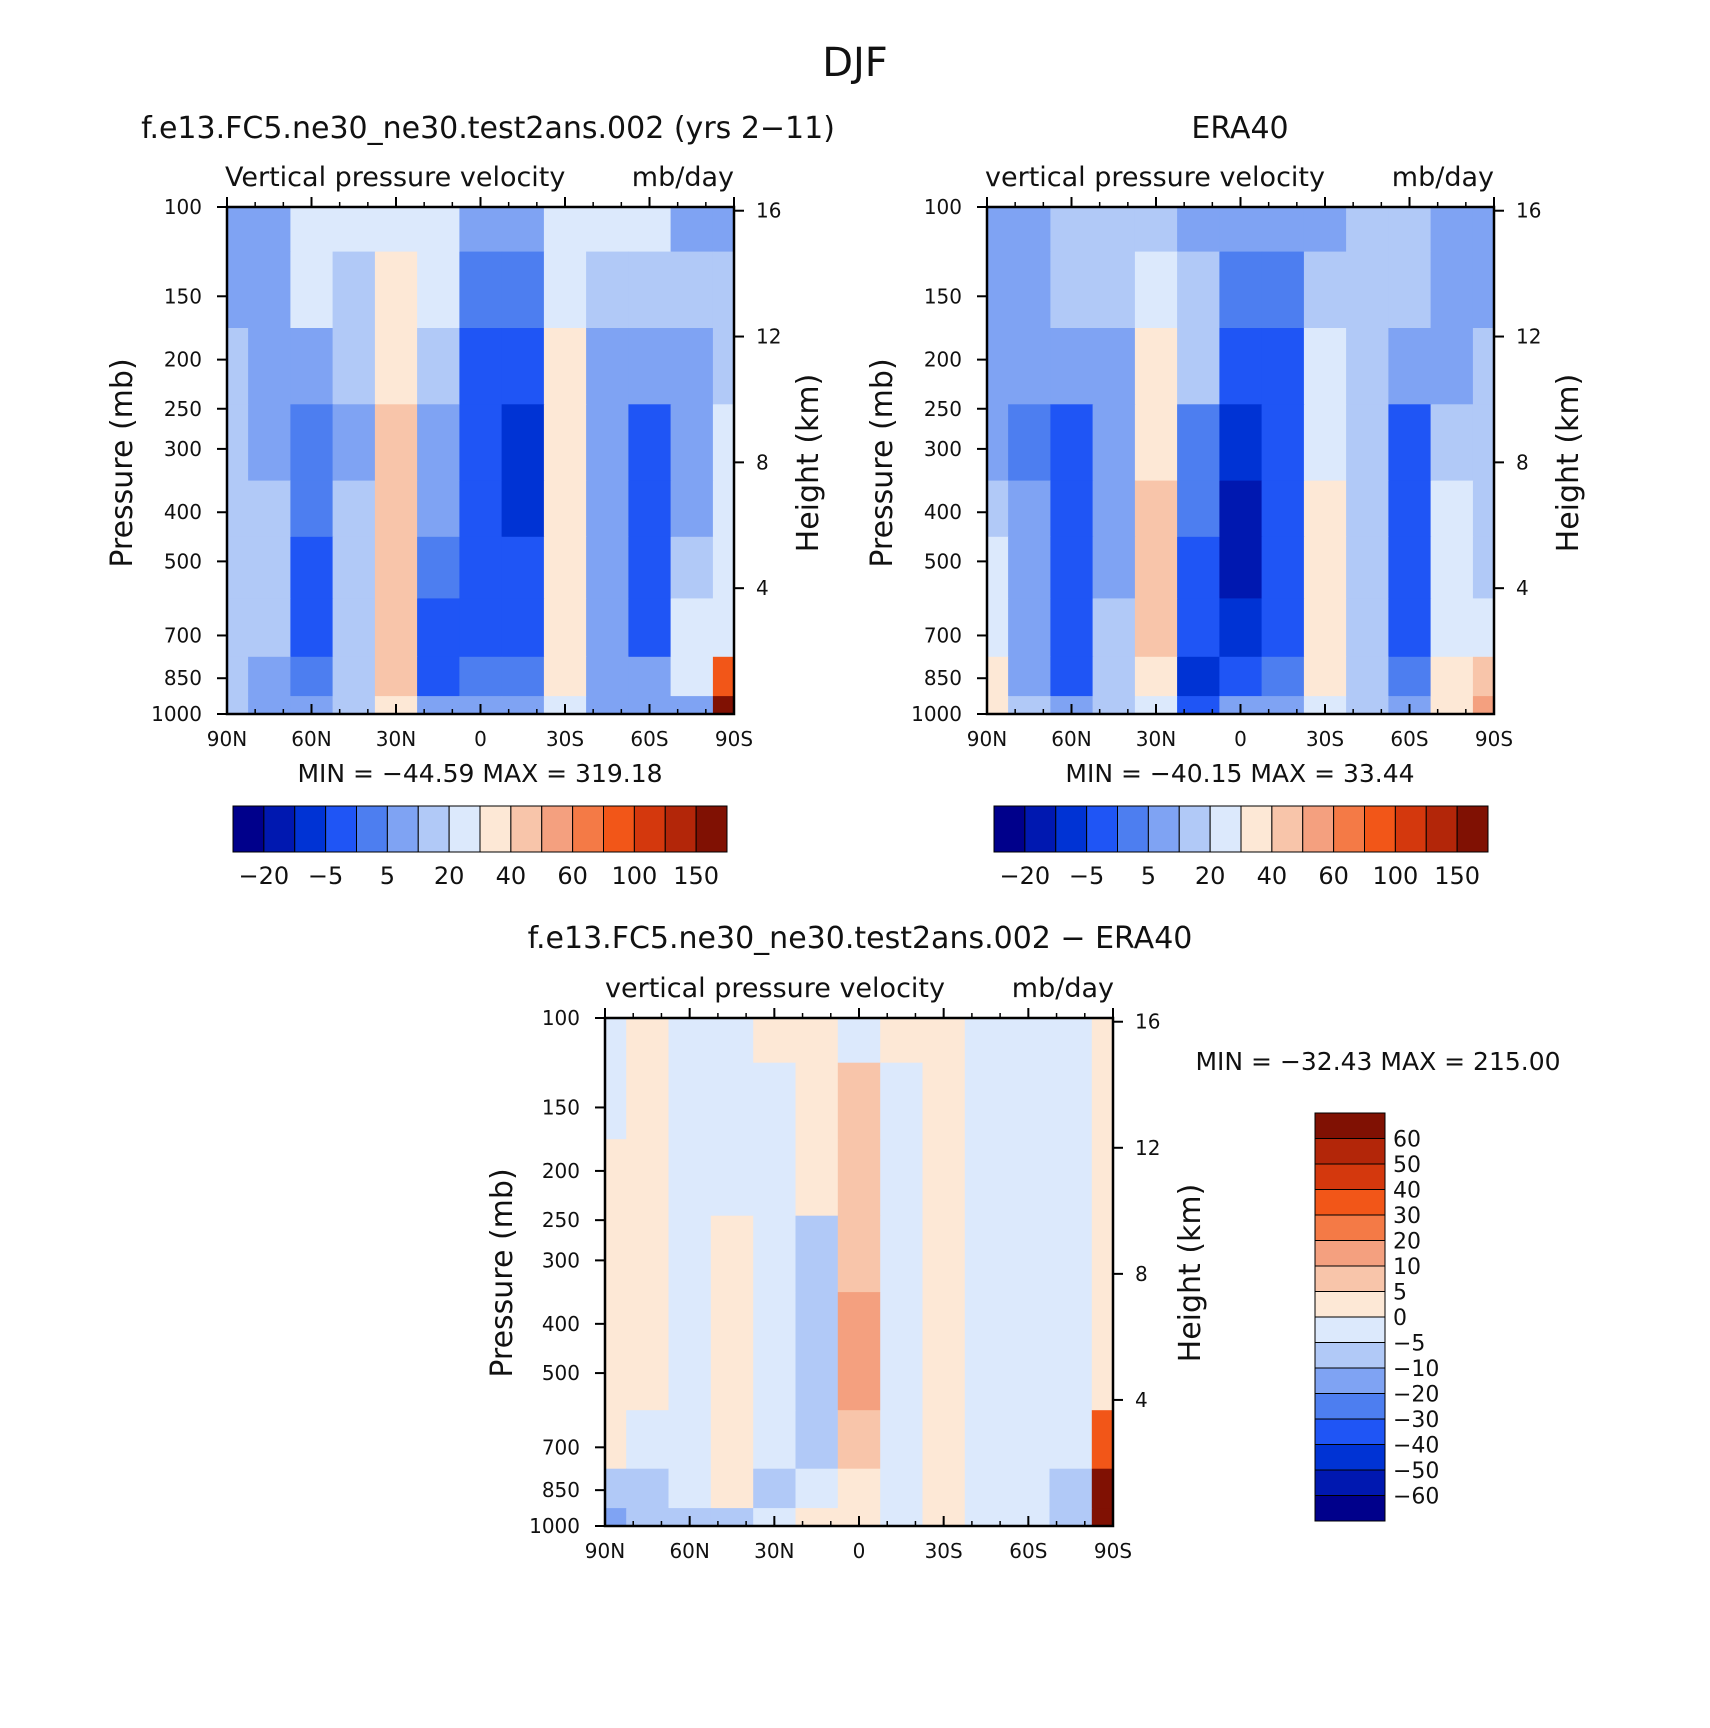 The image size is (1710, 1728). Describe the element at coordinates (1239, 128) in the screenshot. I see `panel-title: ERA40` at that location.